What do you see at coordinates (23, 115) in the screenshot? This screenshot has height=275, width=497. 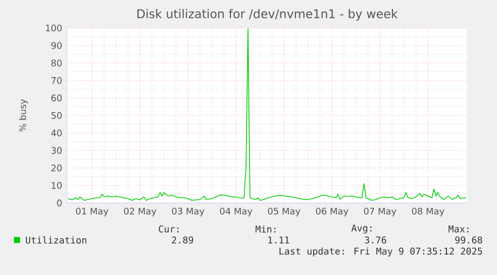 I see `y-axis-title: % busy` at bounding box center [23, 115].